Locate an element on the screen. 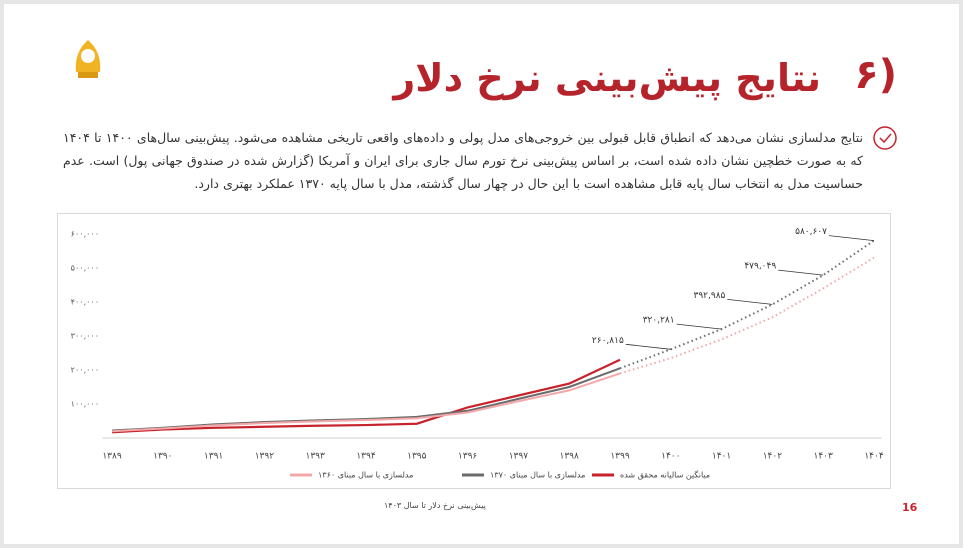 The height and width of the screenshot is (548, 963). x-tick-label: ۱۳۹۳ is located at coordinates (316, 457).